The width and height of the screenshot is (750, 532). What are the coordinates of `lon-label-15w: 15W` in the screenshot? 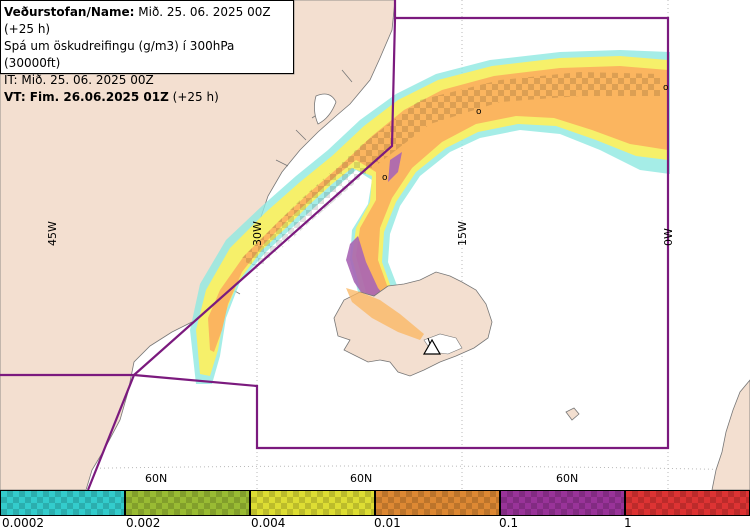 It's located at (462, 233).